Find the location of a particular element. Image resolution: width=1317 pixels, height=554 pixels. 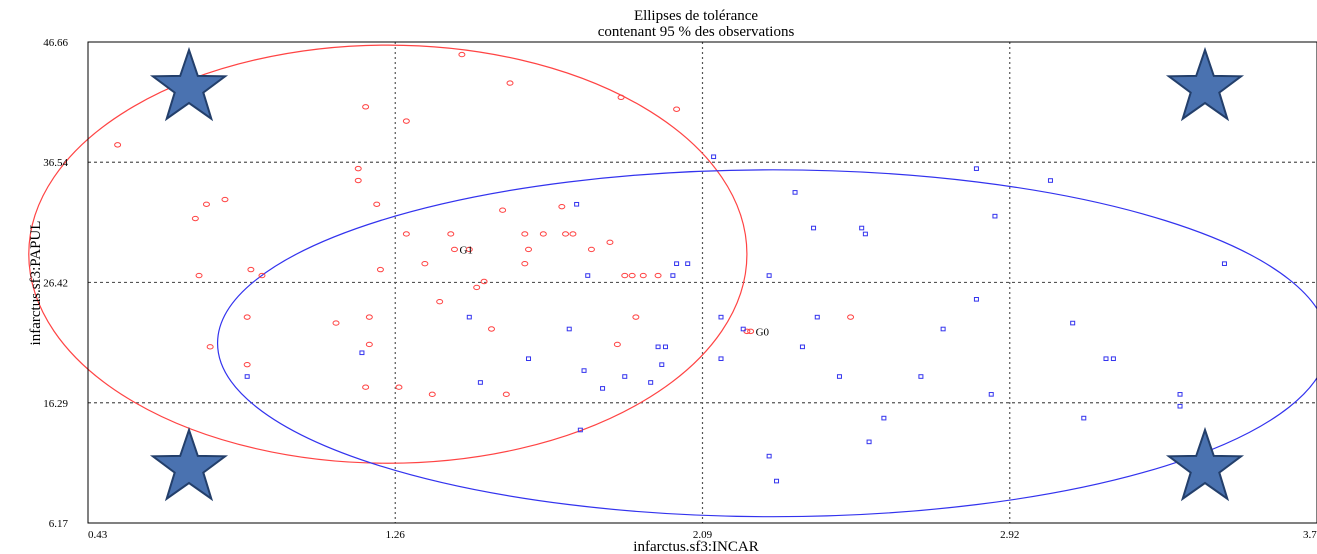

y-tick-label: 16.29 is located at coordinates (55, 404).